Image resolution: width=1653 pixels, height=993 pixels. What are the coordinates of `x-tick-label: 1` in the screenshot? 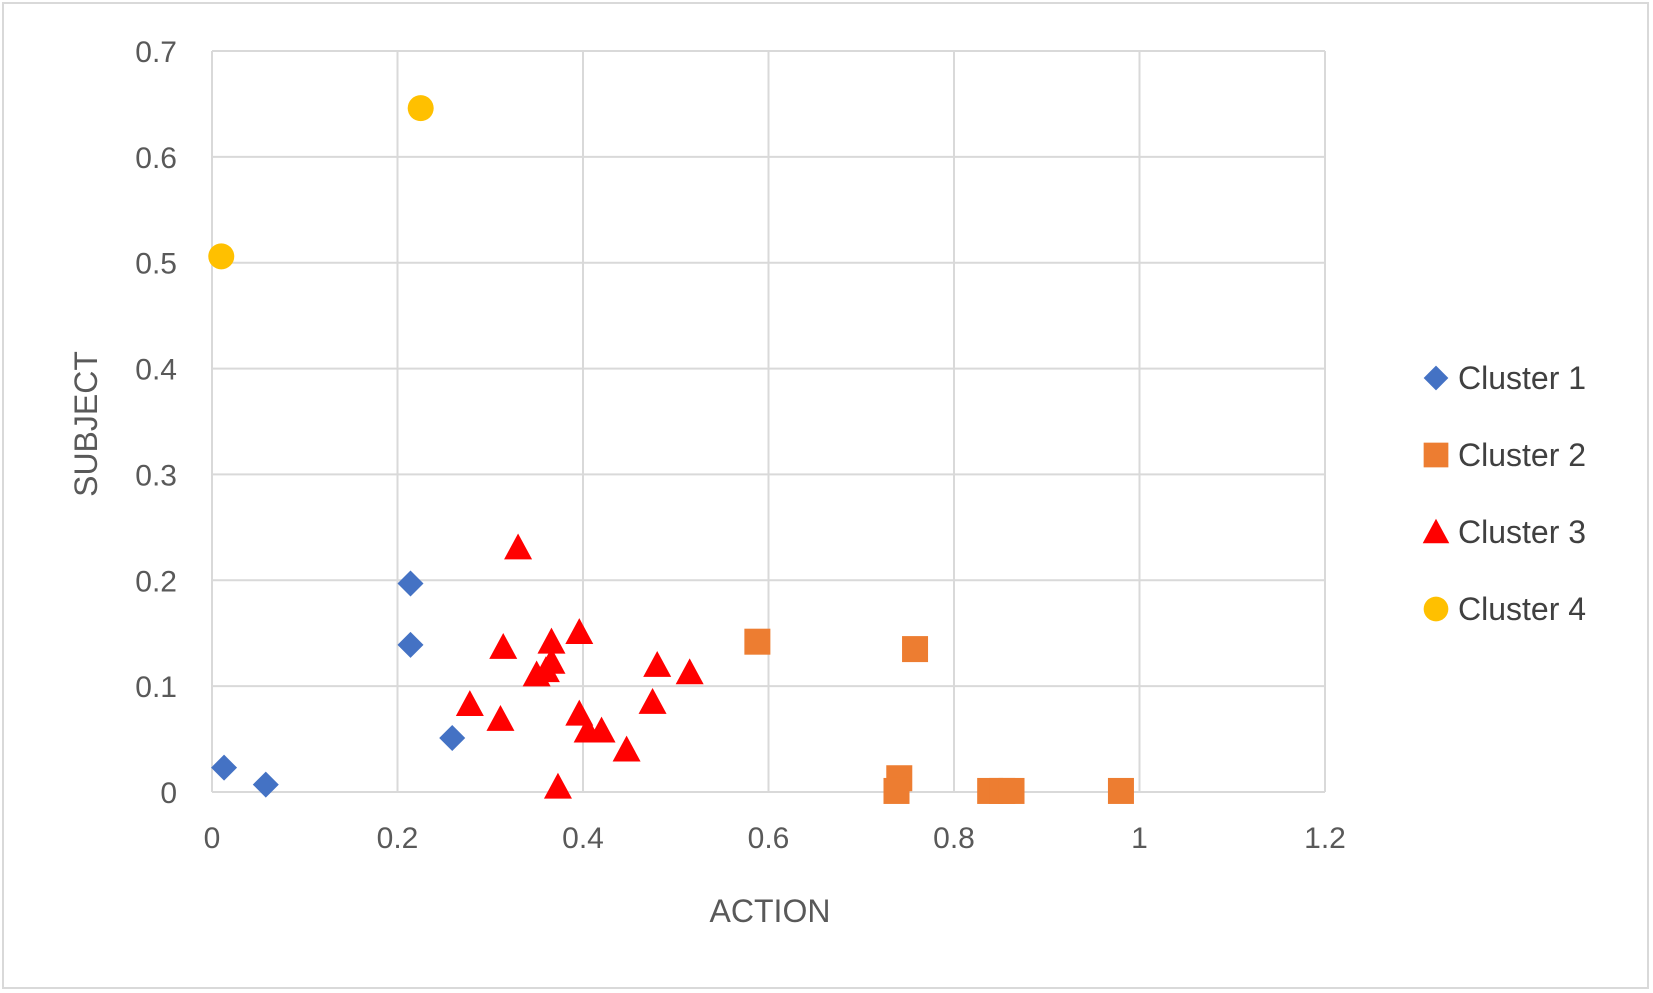 It's located at (1139, 838).